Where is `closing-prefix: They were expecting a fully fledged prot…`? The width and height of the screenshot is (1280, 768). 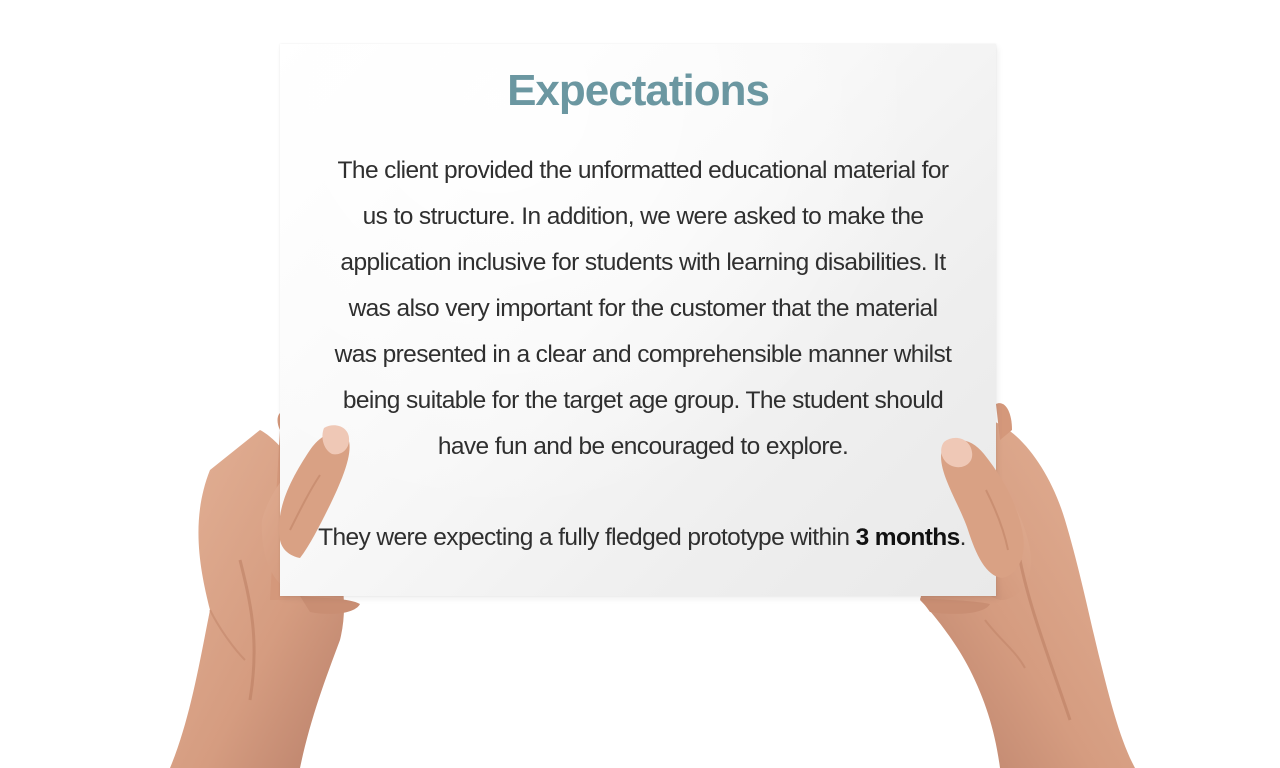 closing-prefix: They were expecting a fully fledged prot… is located at coordinates (587, 537).